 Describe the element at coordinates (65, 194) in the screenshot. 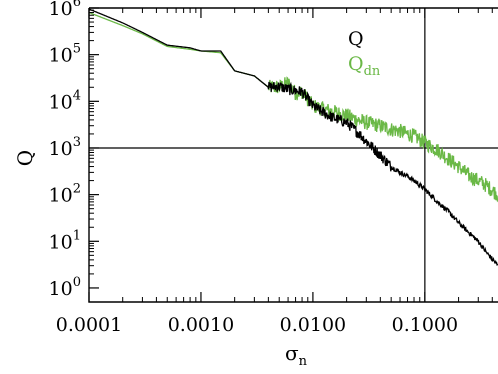

I see `y-tick-label: 10²` at that location.